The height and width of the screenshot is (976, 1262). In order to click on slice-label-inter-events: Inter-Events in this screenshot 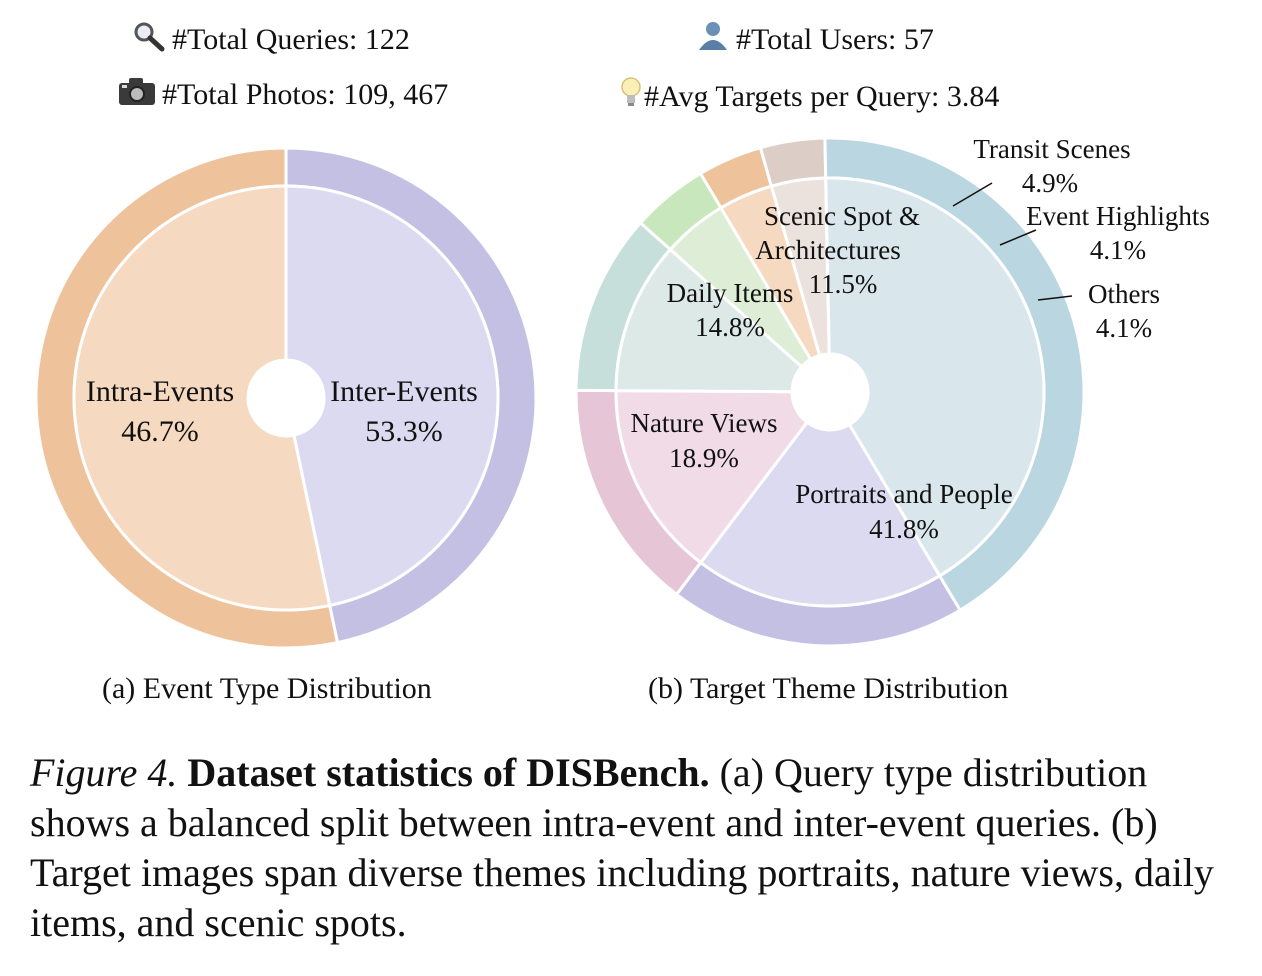, I will do `click(404, 391)`.